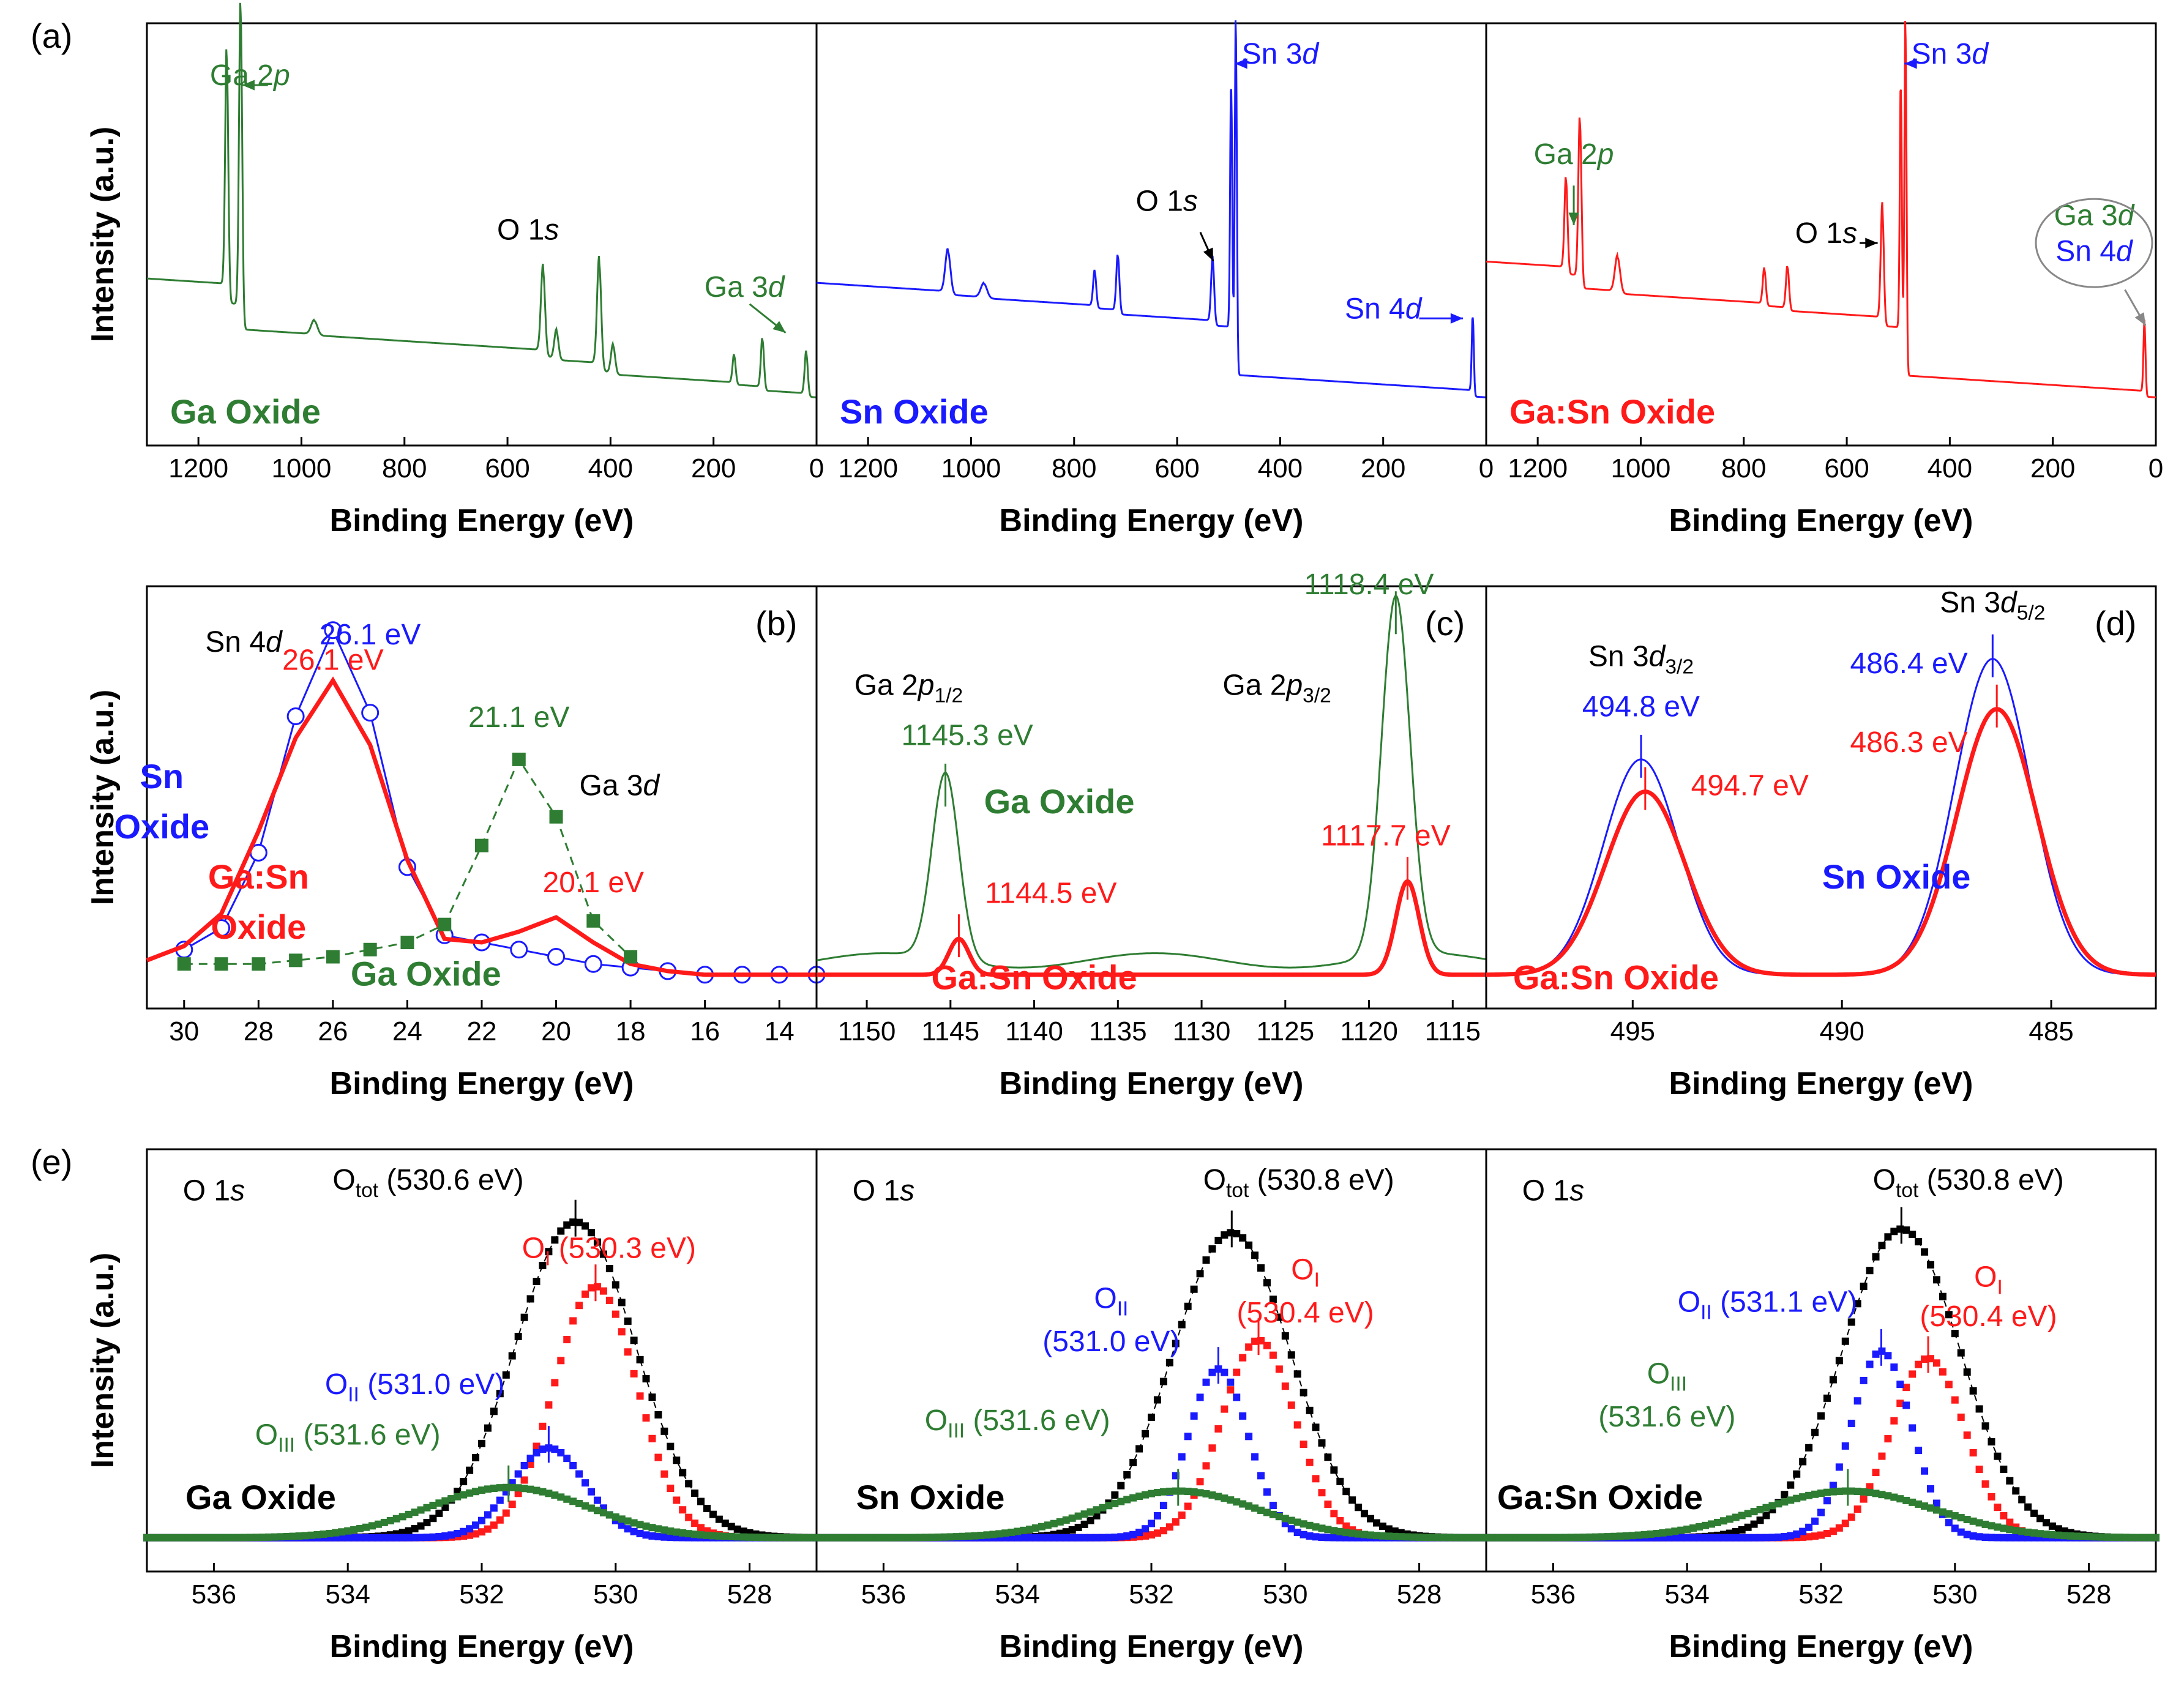 Image resolution: width=2184 pixels, height=1689 pixels. Describe the element at coordinates (1950, 468) in the screenshot. I see `x-tick-label: 400` at that location.